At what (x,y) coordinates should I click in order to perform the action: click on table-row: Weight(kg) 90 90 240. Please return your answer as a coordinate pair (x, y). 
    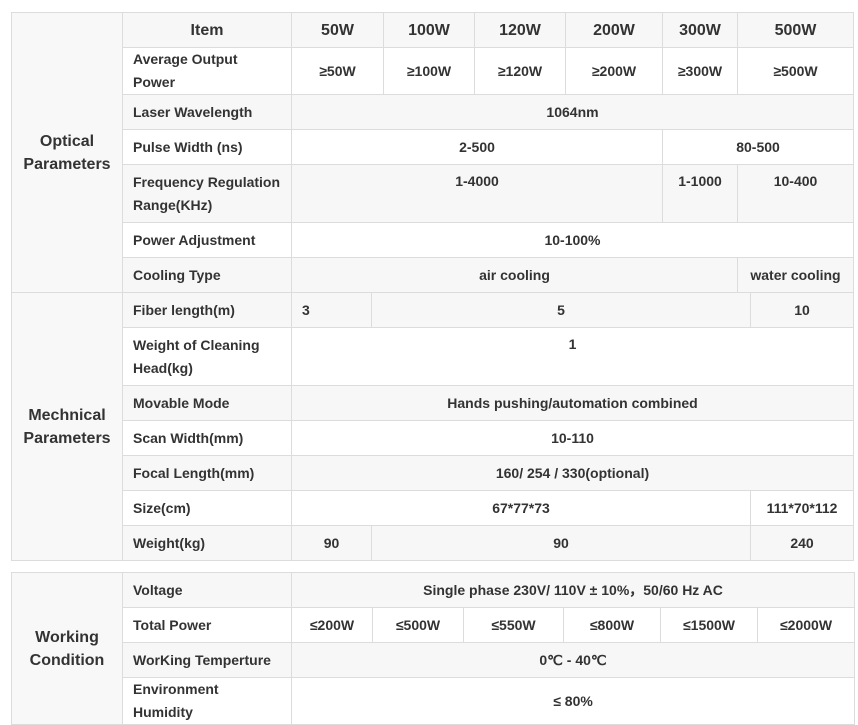
    Looking at the image, I should click on (433, 543).